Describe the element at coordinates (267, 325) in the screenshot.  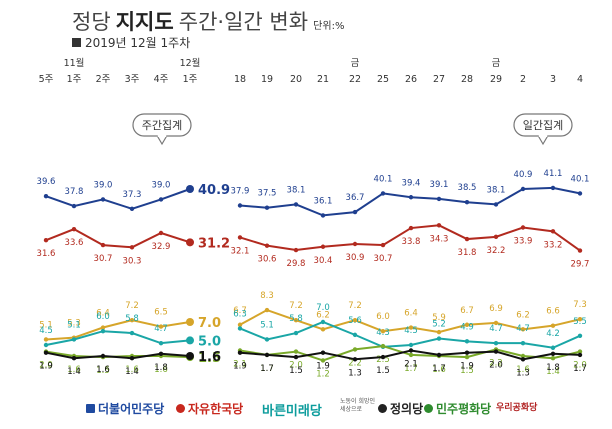
I see `daily-value-label-3-1: 5.1` at that location.